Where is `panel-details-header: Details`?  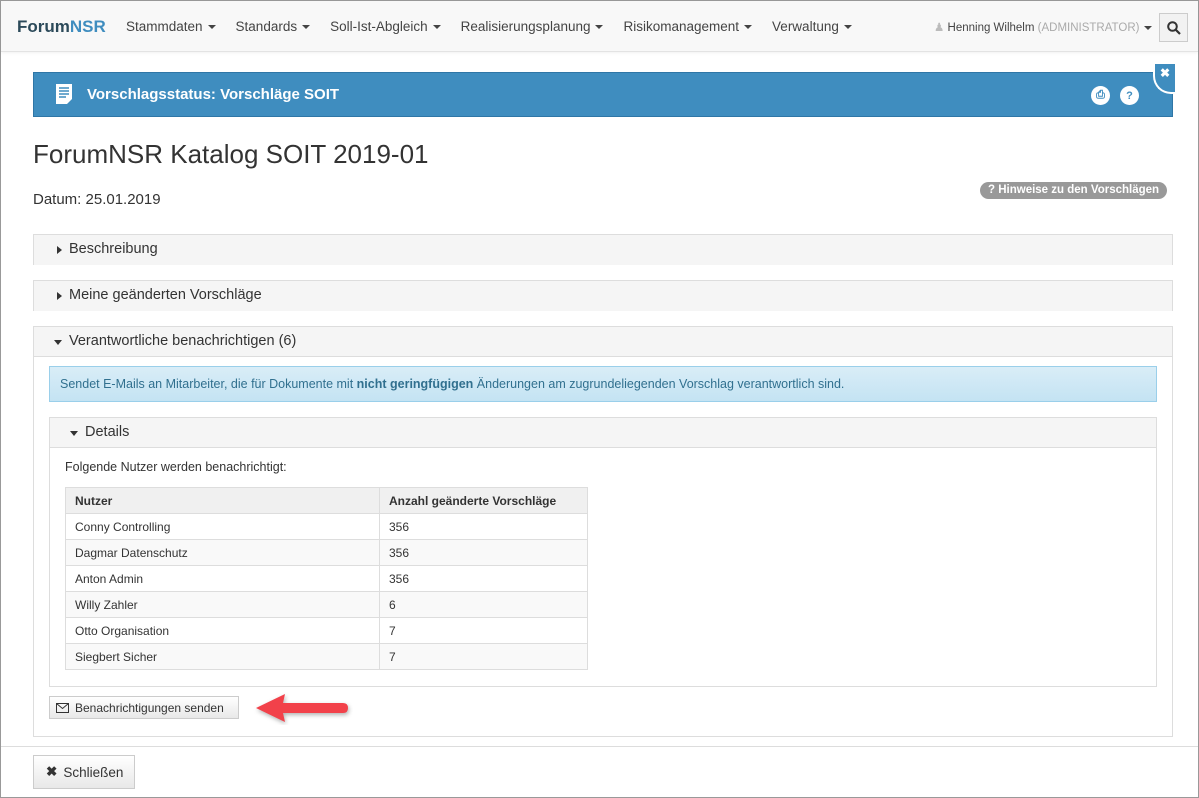
panel-details-header: Details is located at coordinates (603, 433).